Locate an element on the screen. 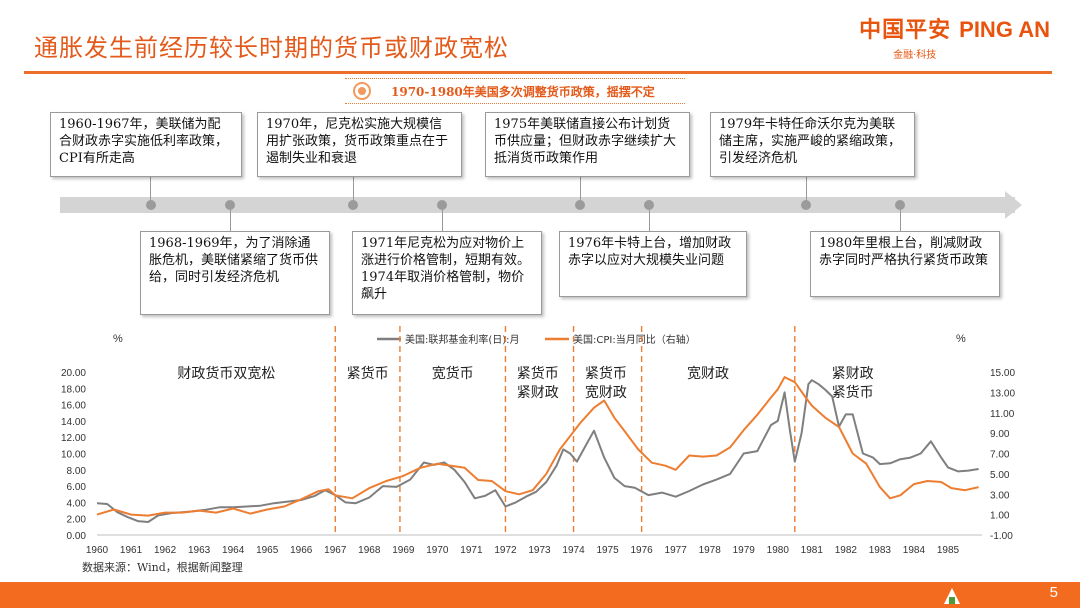 The image size is (1080, 608). right-tick-label: 5.00 is located at coordinates (1000, 475).